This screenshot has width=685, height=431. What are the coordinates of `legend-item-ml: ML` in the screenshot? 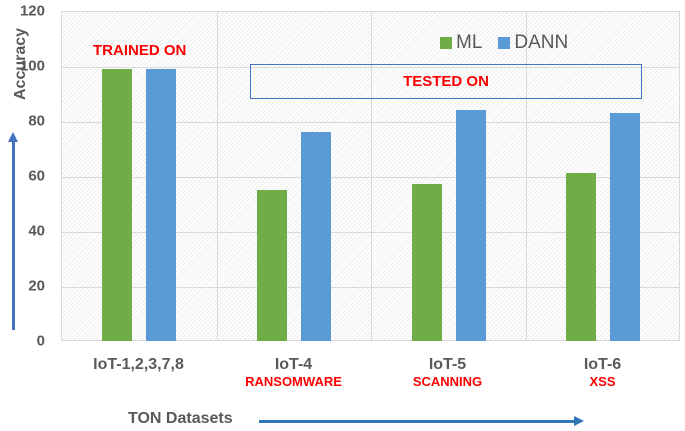 It's located at (461, 43).